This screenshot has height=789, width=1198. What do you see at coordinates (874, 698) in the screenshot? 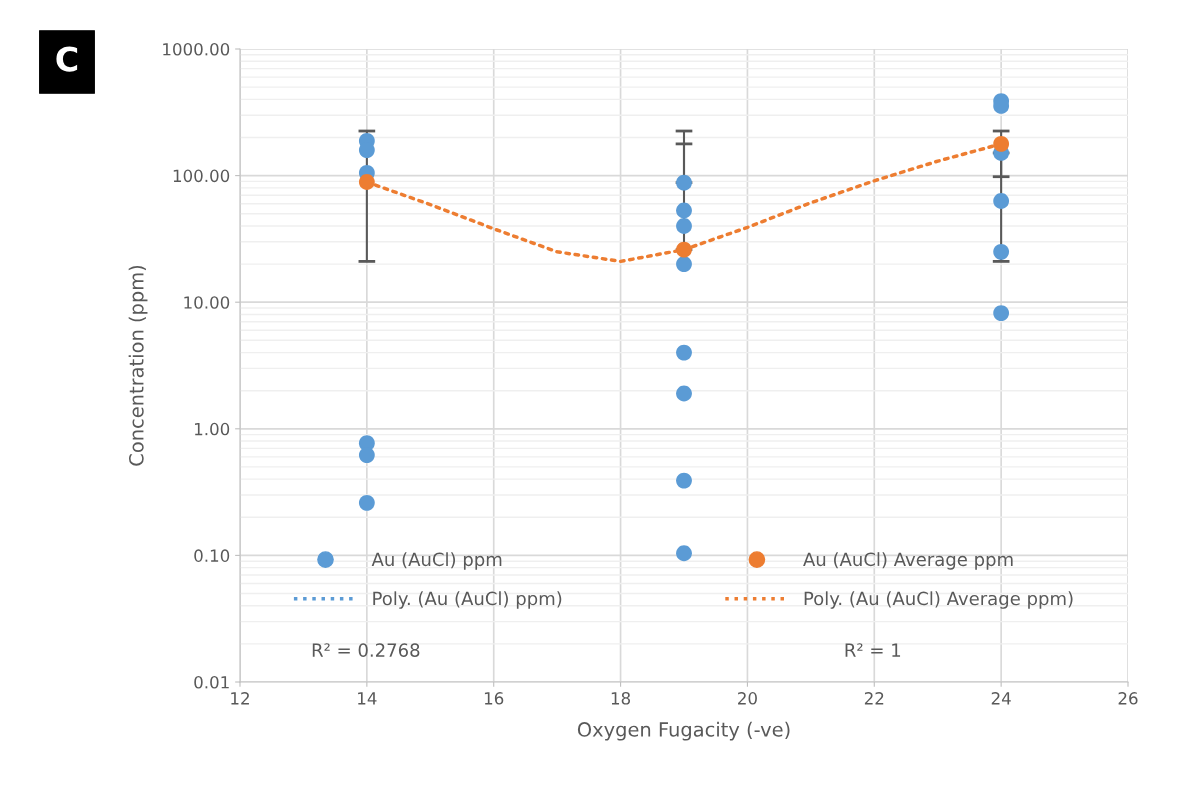
I see `x-tick-label: 22` at bounding box center [874, 698].